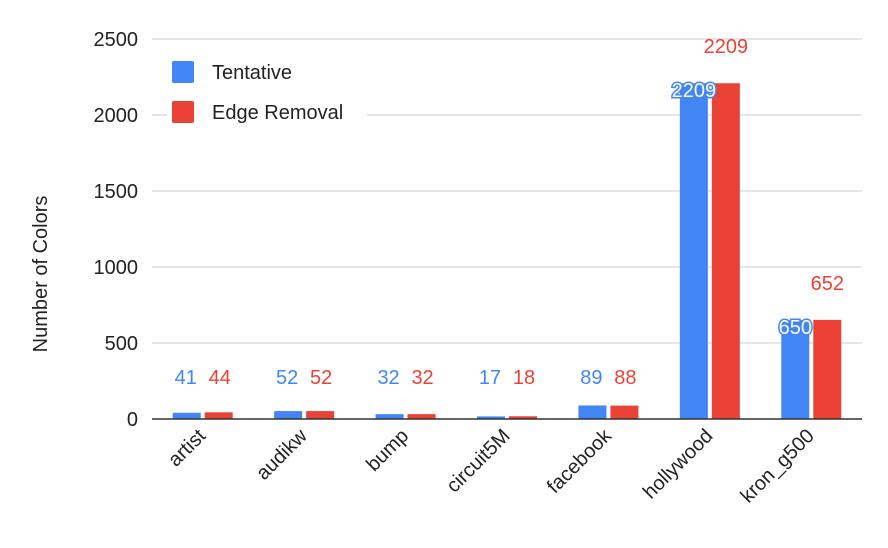  I want to click on x-tick-label: kron_g500, so click(777, 466).